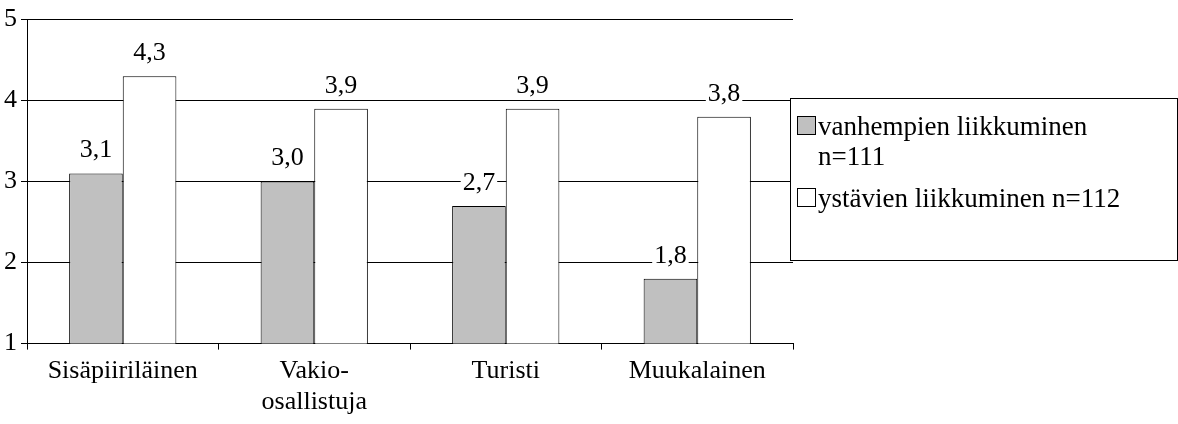 The height and width of the screenshot is (424, 1178). Describe the element at coordinates (10, 261) in the screenshot. I see `y-tick-label: 2` at that location.